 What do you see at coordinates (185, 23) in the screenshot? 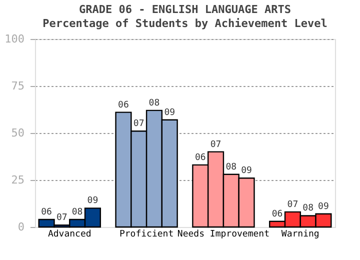
I see `chart-subtitle: Percentage of Students by Achievement Level` at bounding box center [185, 23].